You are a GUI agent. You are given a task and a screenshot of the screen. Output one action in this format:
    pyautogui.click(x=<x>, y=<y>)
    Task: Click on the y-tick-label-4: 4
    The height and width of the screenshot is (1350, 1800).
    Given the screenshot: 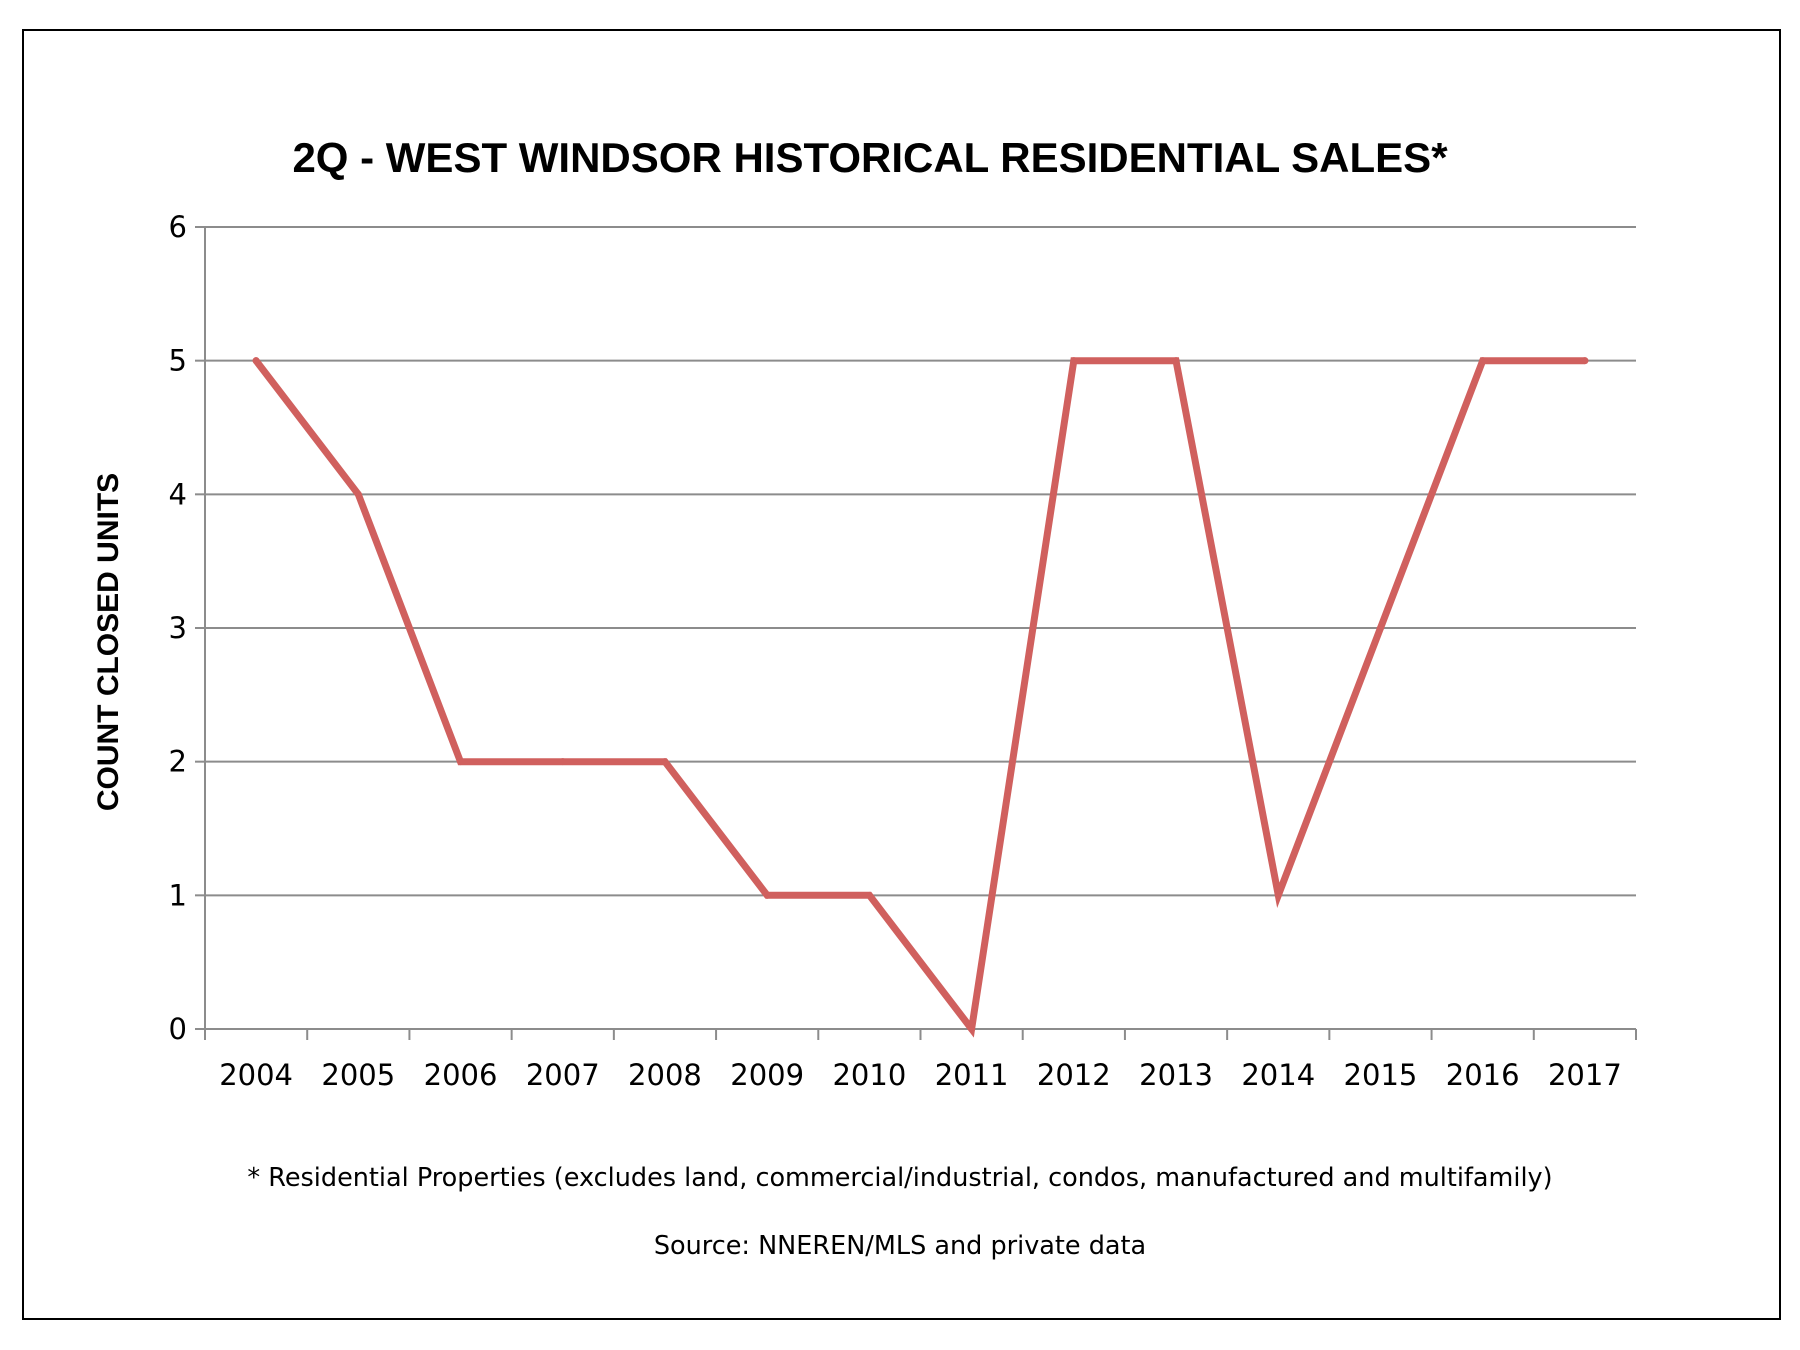 What is the action you would take?
    pyautogui.click(x=178, y=494)
    